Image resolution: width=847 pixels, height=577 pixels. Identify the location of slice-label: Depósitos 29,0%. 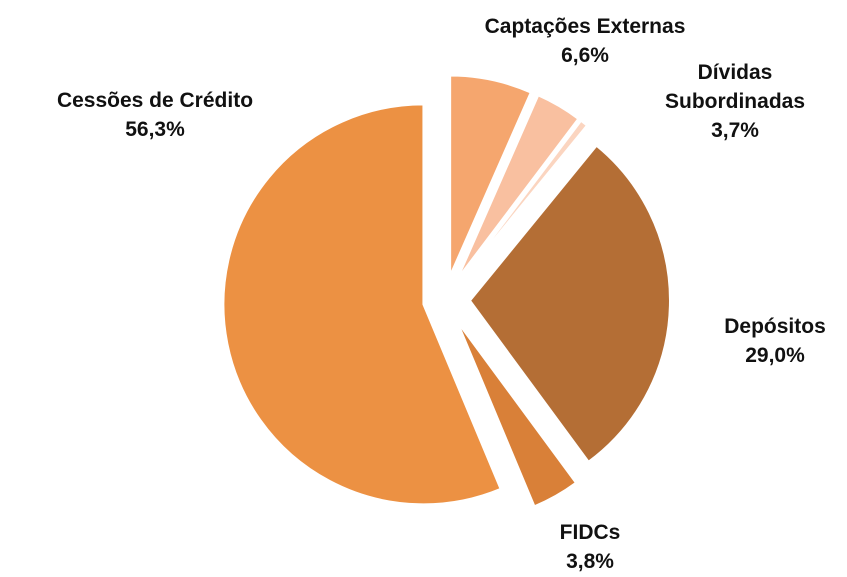
(761, 341).